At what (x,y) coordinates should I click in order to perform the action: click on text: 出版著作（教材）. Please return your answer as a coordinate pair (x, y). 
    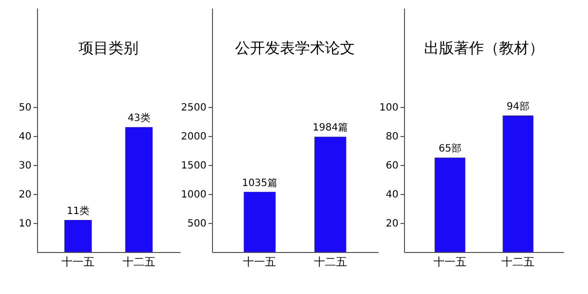
    Looking at the image, I should click on (484, 48).